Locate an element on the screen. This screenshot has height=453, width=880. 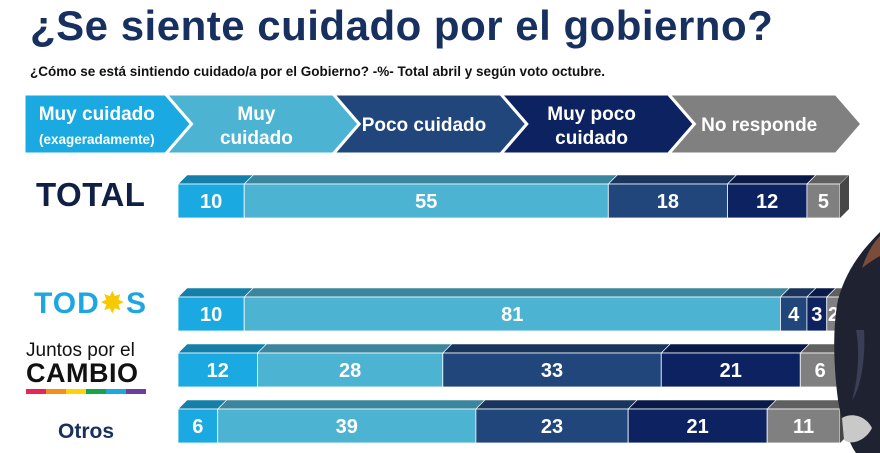
bar-value-label: 3 is located at coordinates (816, 315).